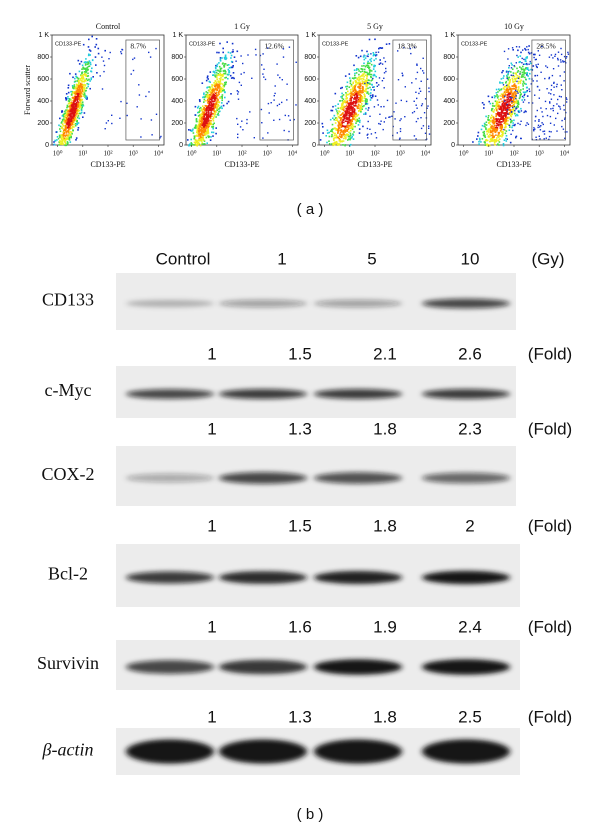  I want to click on caption-a: ( a ), so click(310, 209).